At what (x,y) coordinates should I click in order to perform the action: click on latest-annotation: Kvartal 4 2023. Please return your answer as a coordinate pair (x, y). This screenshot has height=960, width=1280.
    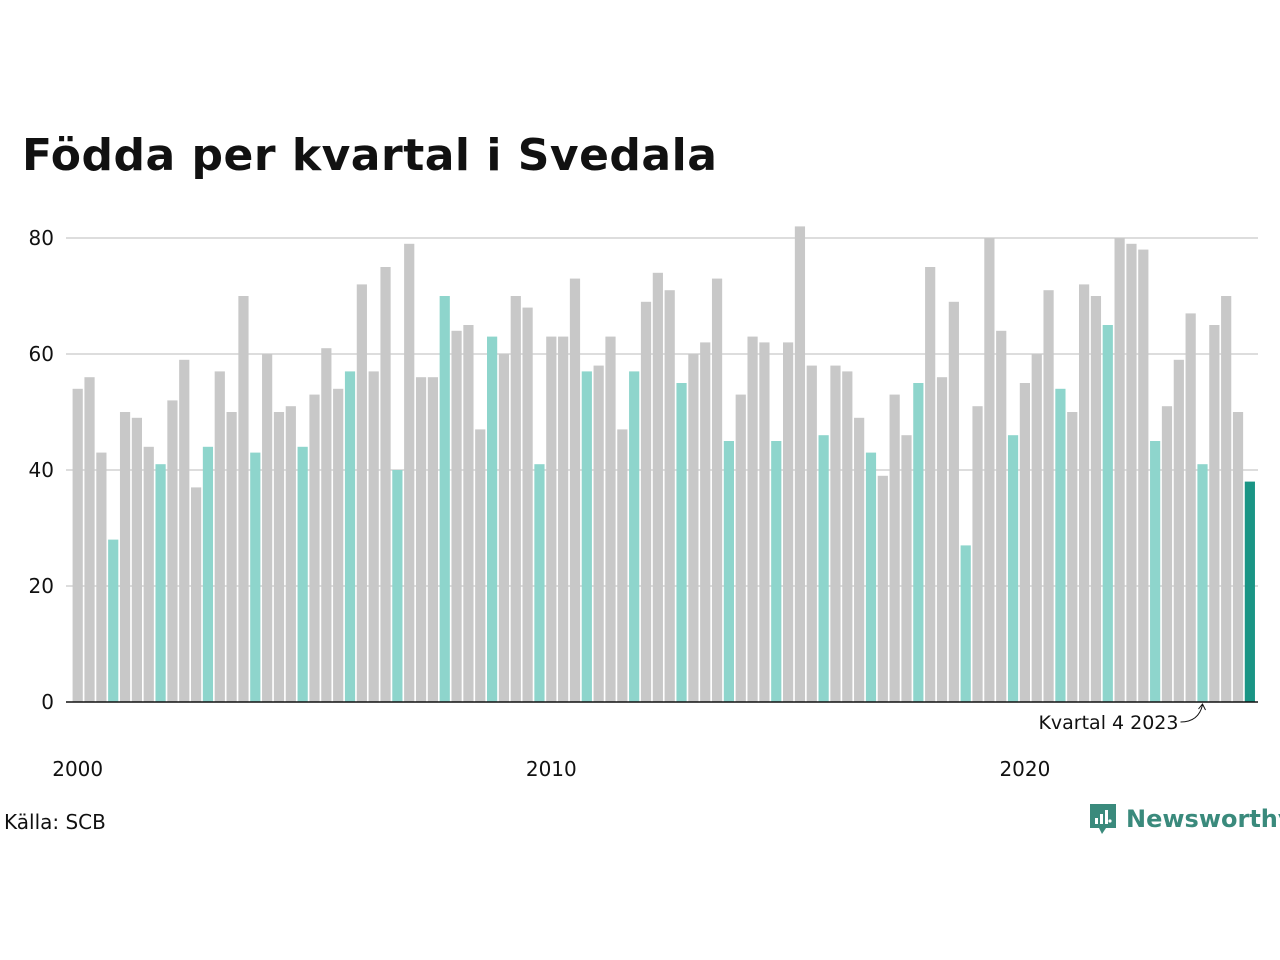
    Looking at the image, I should click on (1122, 718).